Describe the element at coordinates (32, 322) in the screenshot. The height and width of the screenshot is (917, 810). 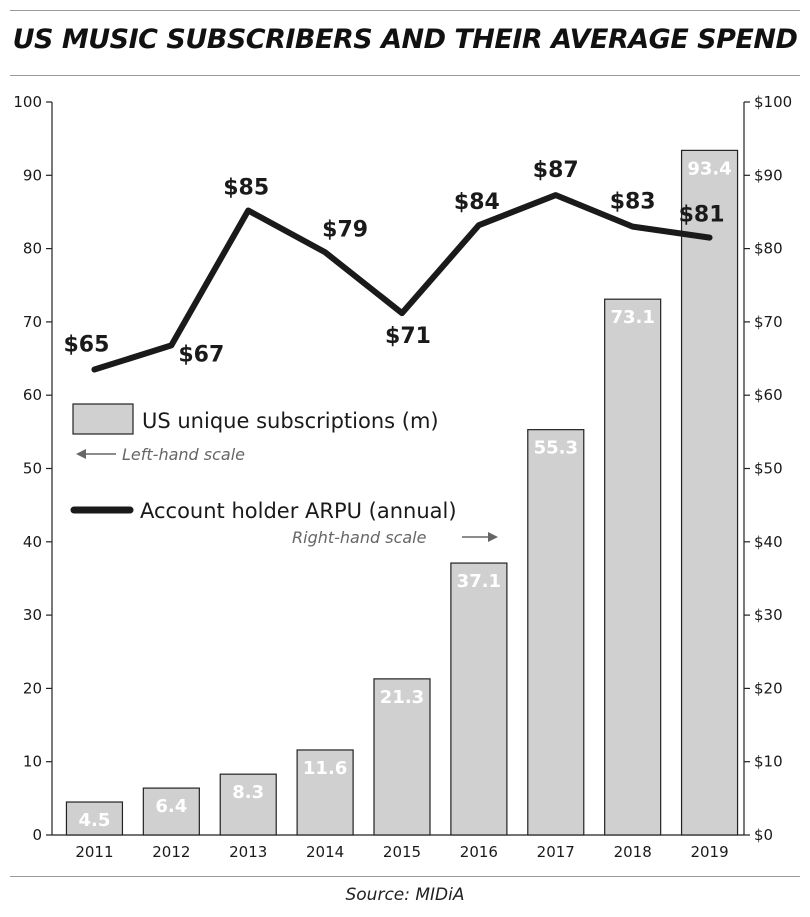
I see `left-axis-tick-label: 70` at that location.